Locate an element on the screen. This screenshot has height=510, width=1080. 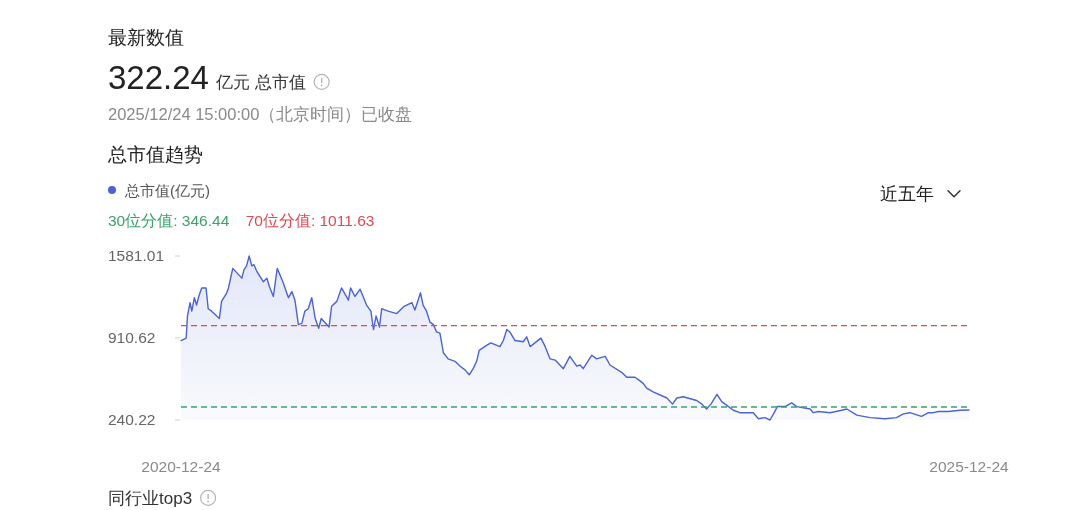
text: 最新数值 is located at coordinates (146, 37).